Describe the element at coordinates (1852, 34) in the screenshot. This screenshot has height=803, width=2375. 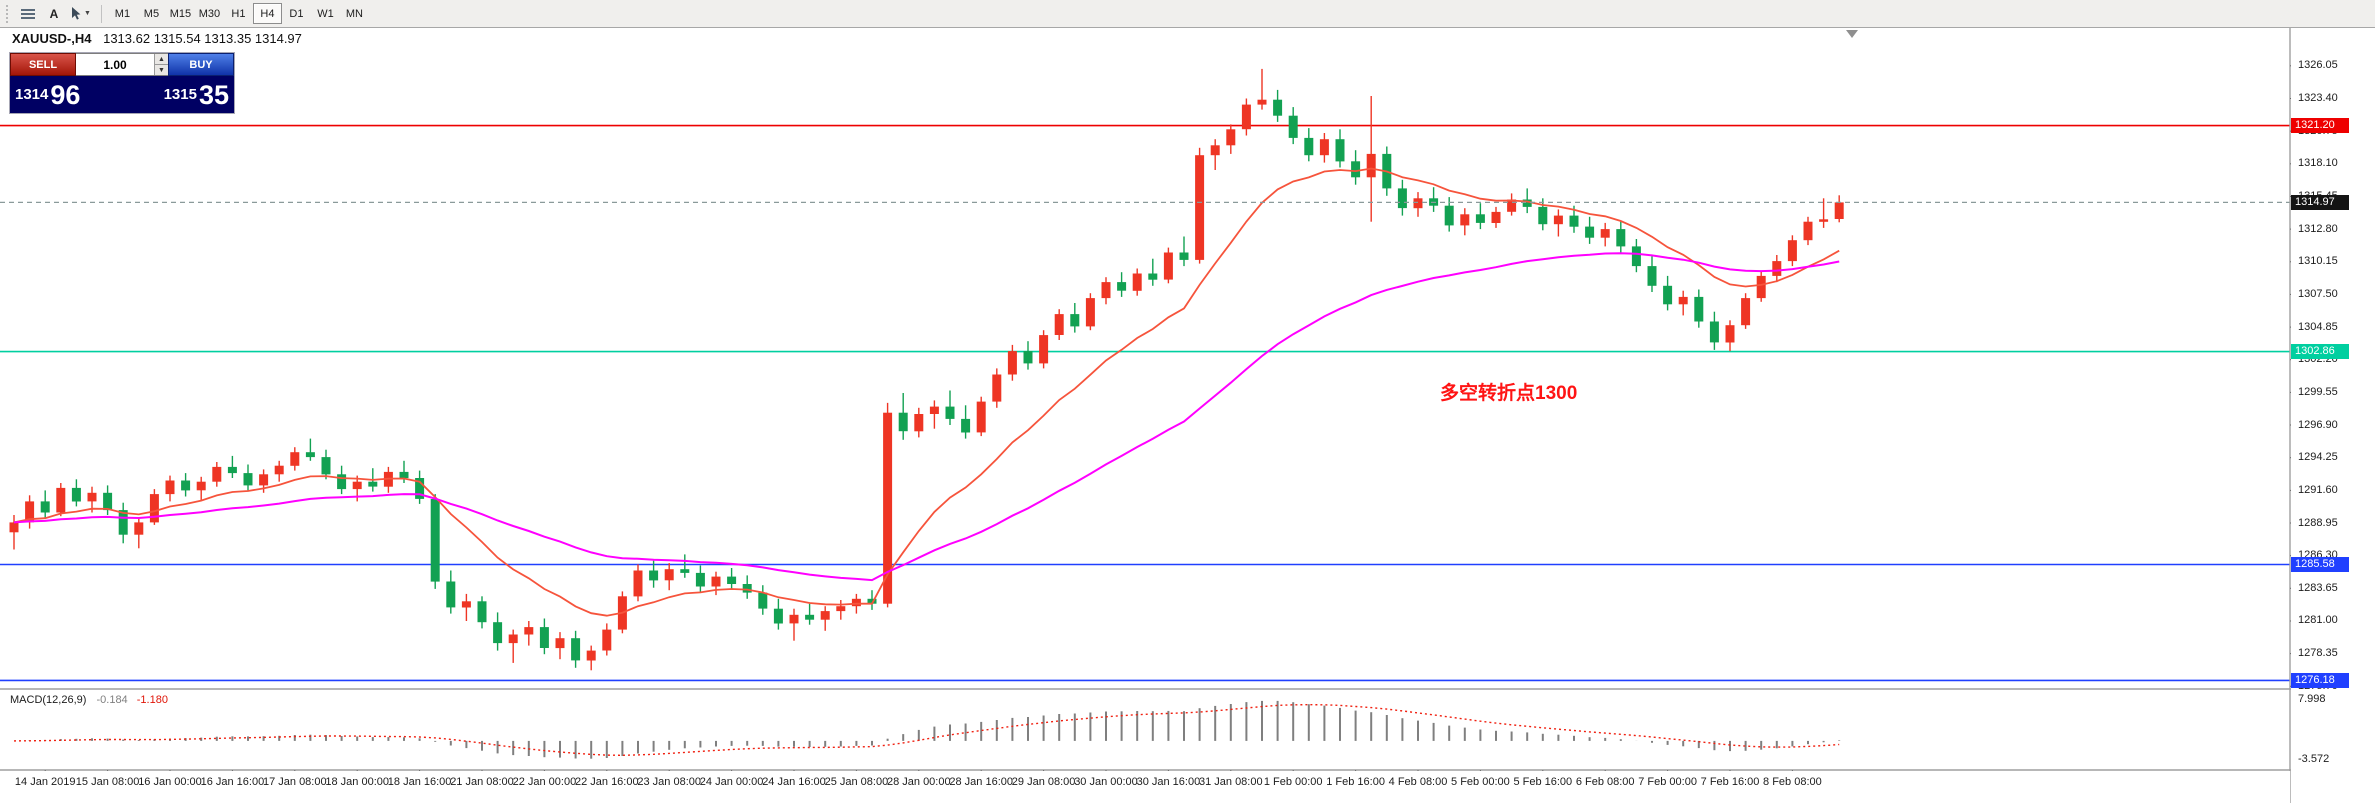
I see `chart-shift-marker` at that location.